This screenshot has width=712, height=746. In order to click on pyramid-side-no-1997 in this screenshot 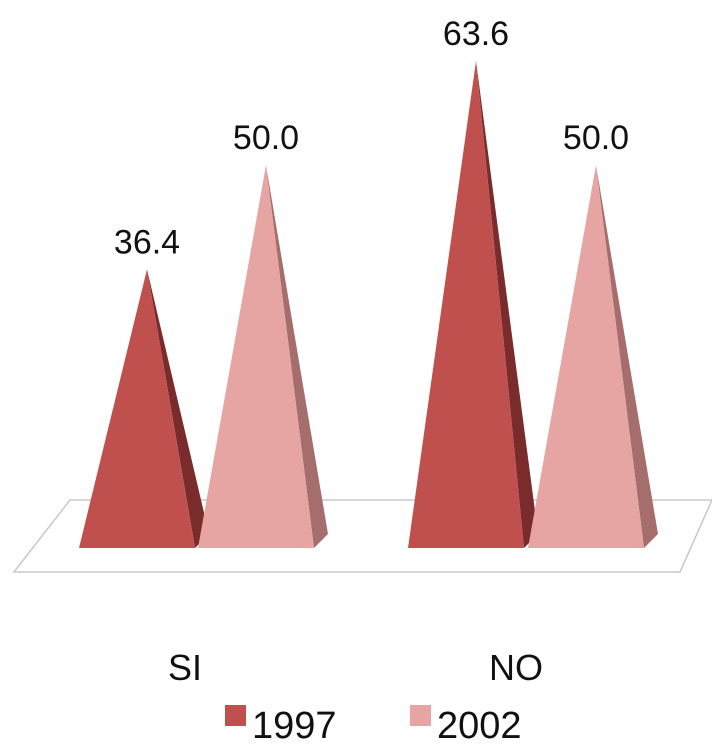, I will do `click(507, 304)`.